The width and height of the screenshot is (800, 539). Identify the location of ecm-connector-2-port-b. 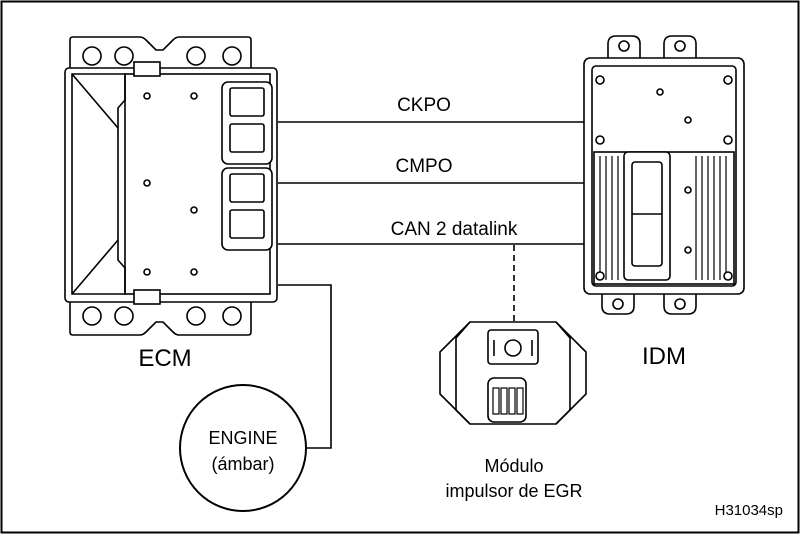
(247, 224).